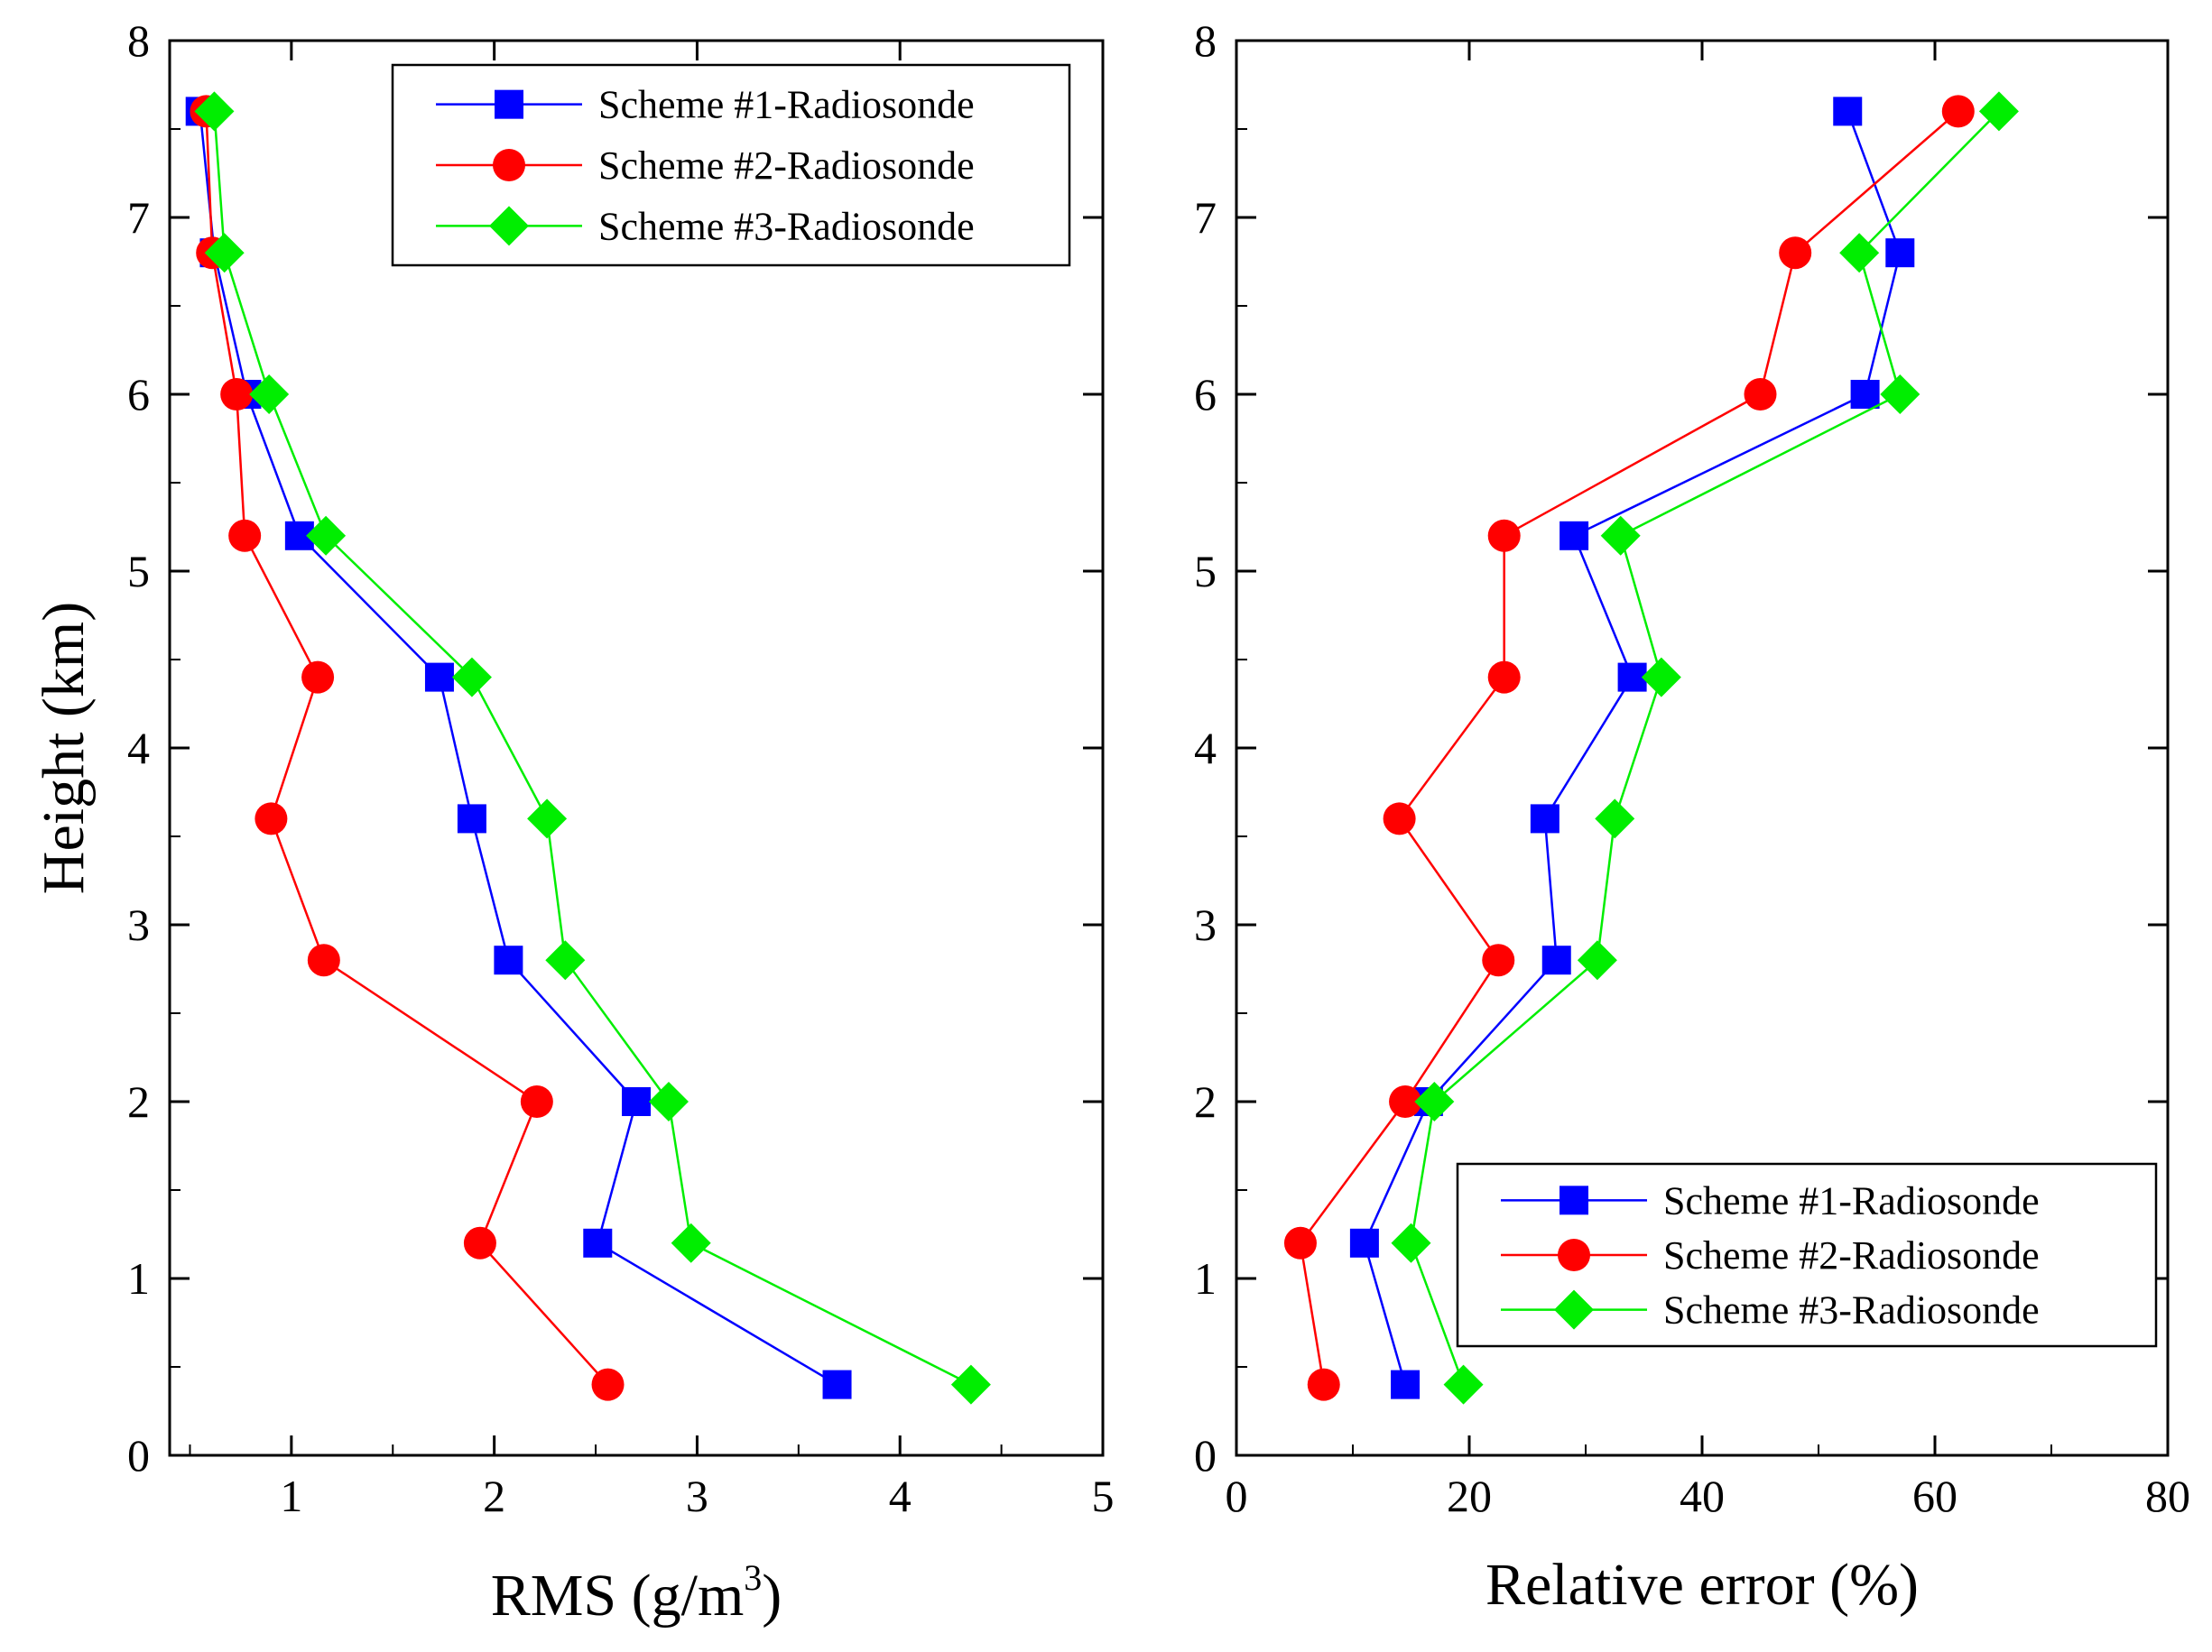 The image size is (2212, 1652). What do you see at coordinates (1237, 1496) in the screenshot?
I see `x-tick-label: 0` at bounding box center [1237, 1496].